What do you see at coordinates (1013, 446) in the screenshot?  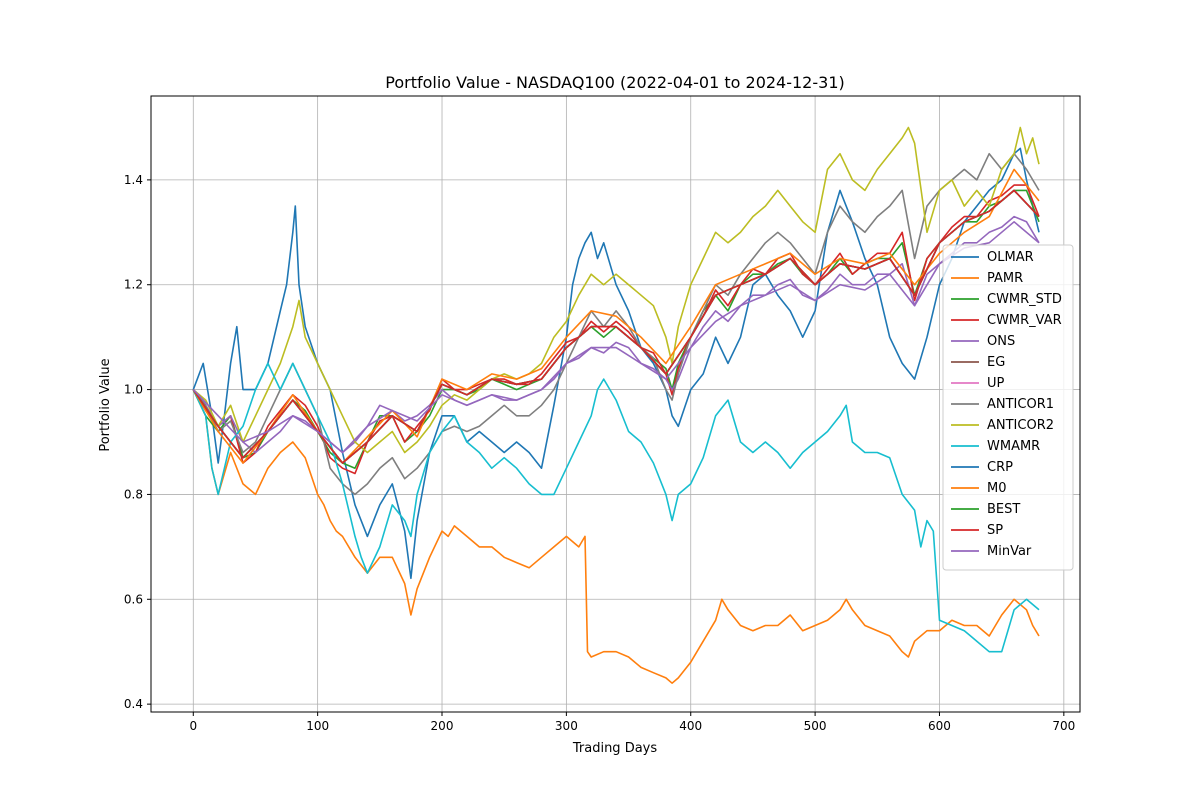 I see `legend-label-wmamr: WMAMR` at bounding box center [1013, 446].